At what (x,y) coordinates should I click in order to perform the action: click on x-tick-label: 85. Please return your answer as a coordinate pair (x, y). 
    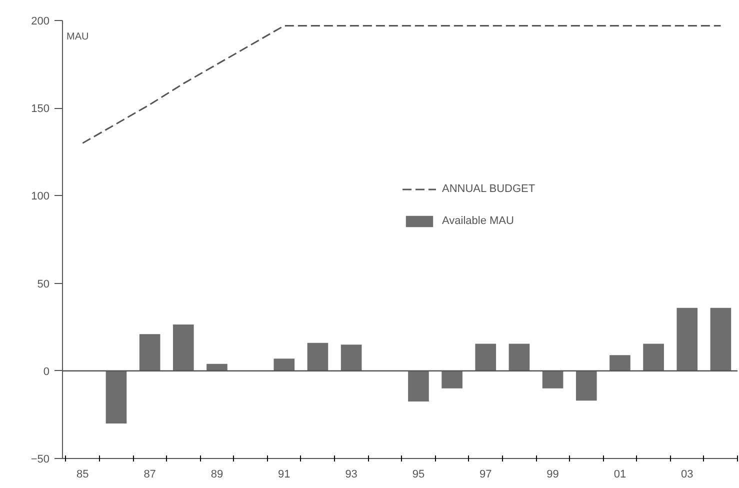
    Looking at the image, I should click on (82, 474).